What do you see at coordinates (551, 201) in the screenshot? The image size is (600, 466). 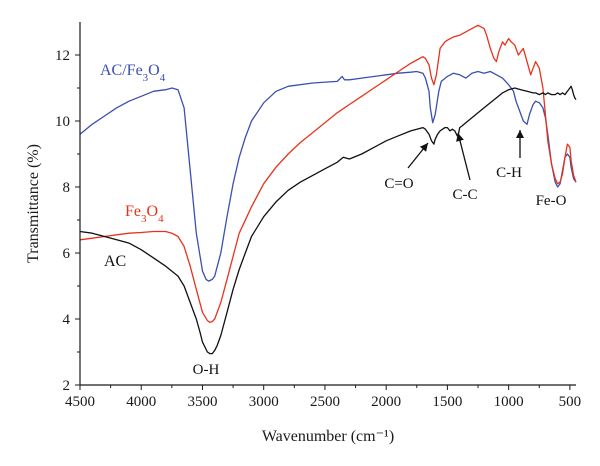 I see `annotation-label: Fe-O` at bounding box center [551, 201].